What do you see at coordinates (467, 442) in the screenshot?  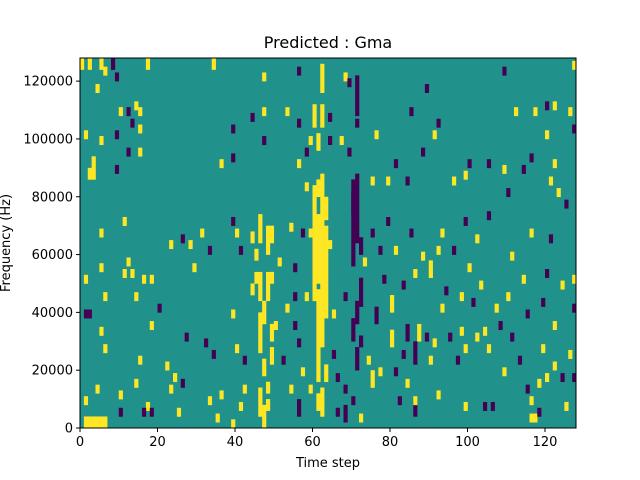 I see `x-tick-label: 100` at bounding box center [467, 442].